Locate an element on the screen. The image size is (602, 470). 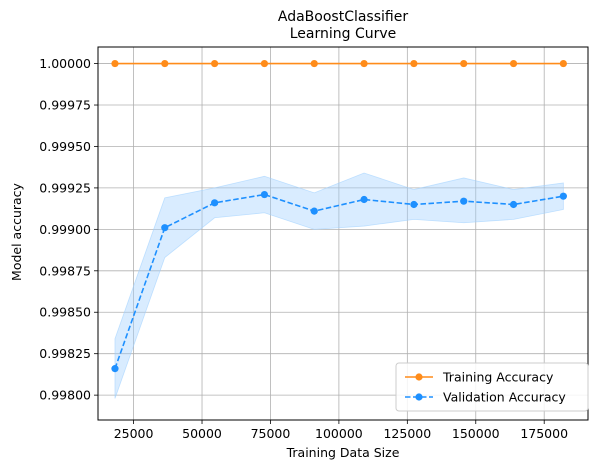
legend-box is located at coordinates (492, 387).